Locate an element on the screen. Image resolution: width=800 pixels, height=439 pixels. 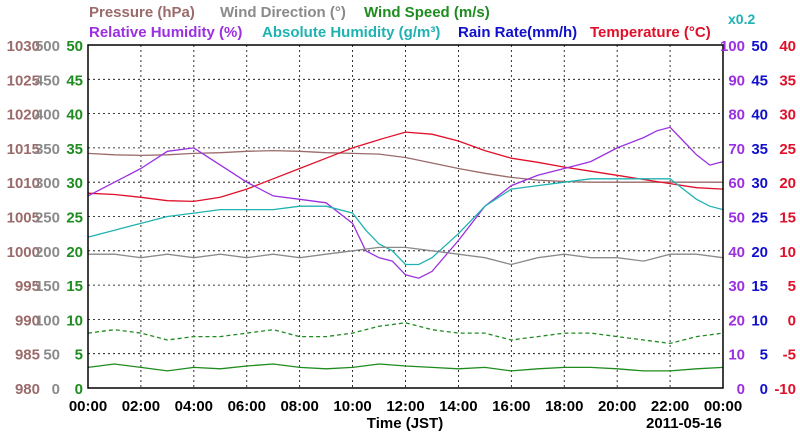
pressure-tick-label: 985 is located at coordinates (27, 355).